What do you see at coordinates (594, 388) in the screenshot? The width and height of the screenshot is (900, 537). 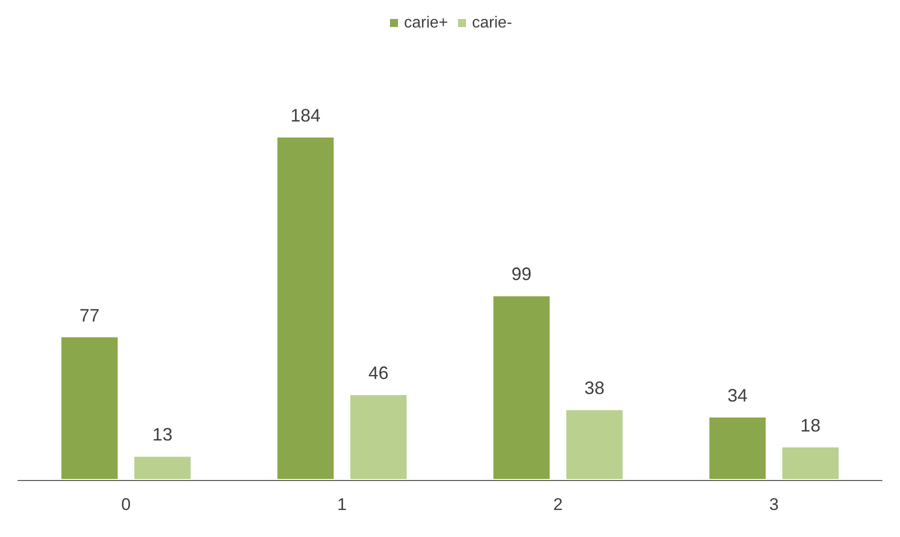 I see `data-label: 38` at bounding box center [594, 388].